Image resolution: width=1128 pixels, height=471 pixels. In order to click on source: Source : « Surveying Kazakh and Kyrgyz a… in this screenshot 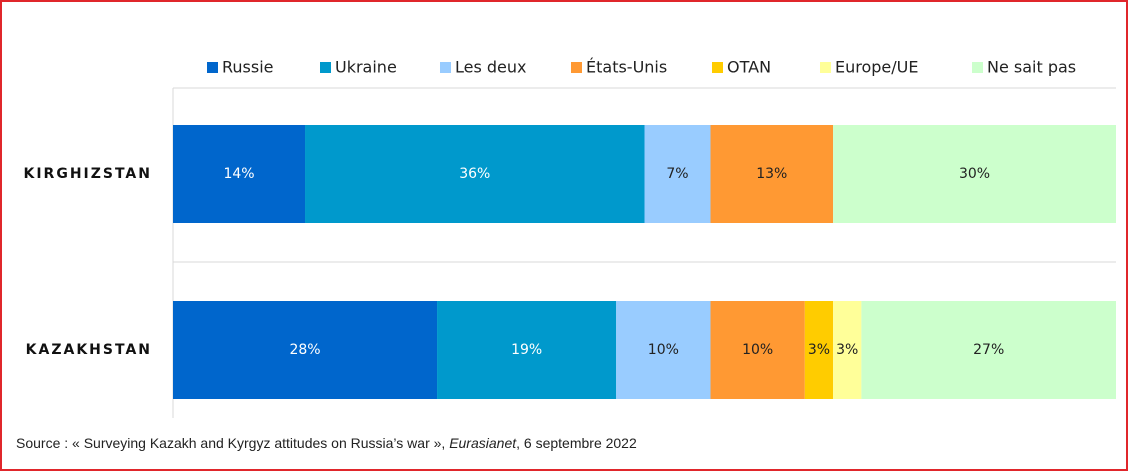, I will do `click(326, 443)`.